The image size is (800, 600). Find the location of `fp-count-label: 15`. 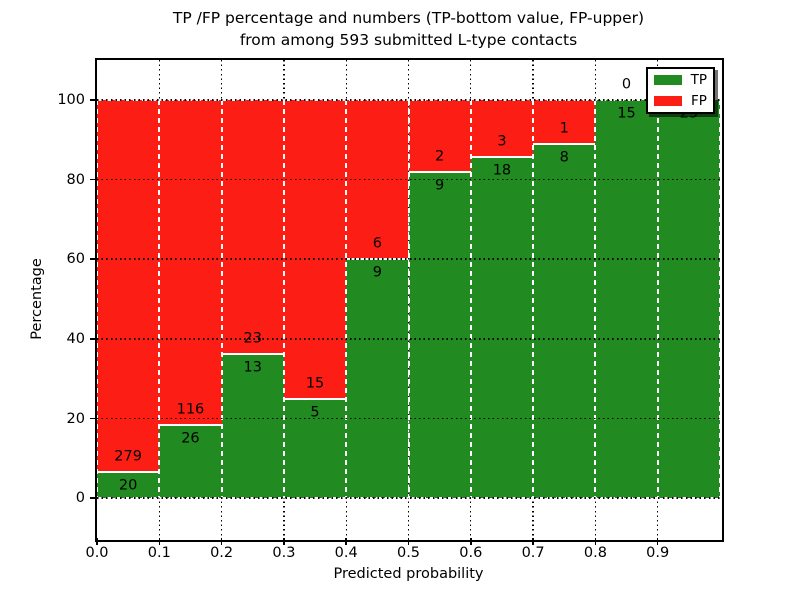

fp-count-label: 15 is located at coordinates (315, 383).